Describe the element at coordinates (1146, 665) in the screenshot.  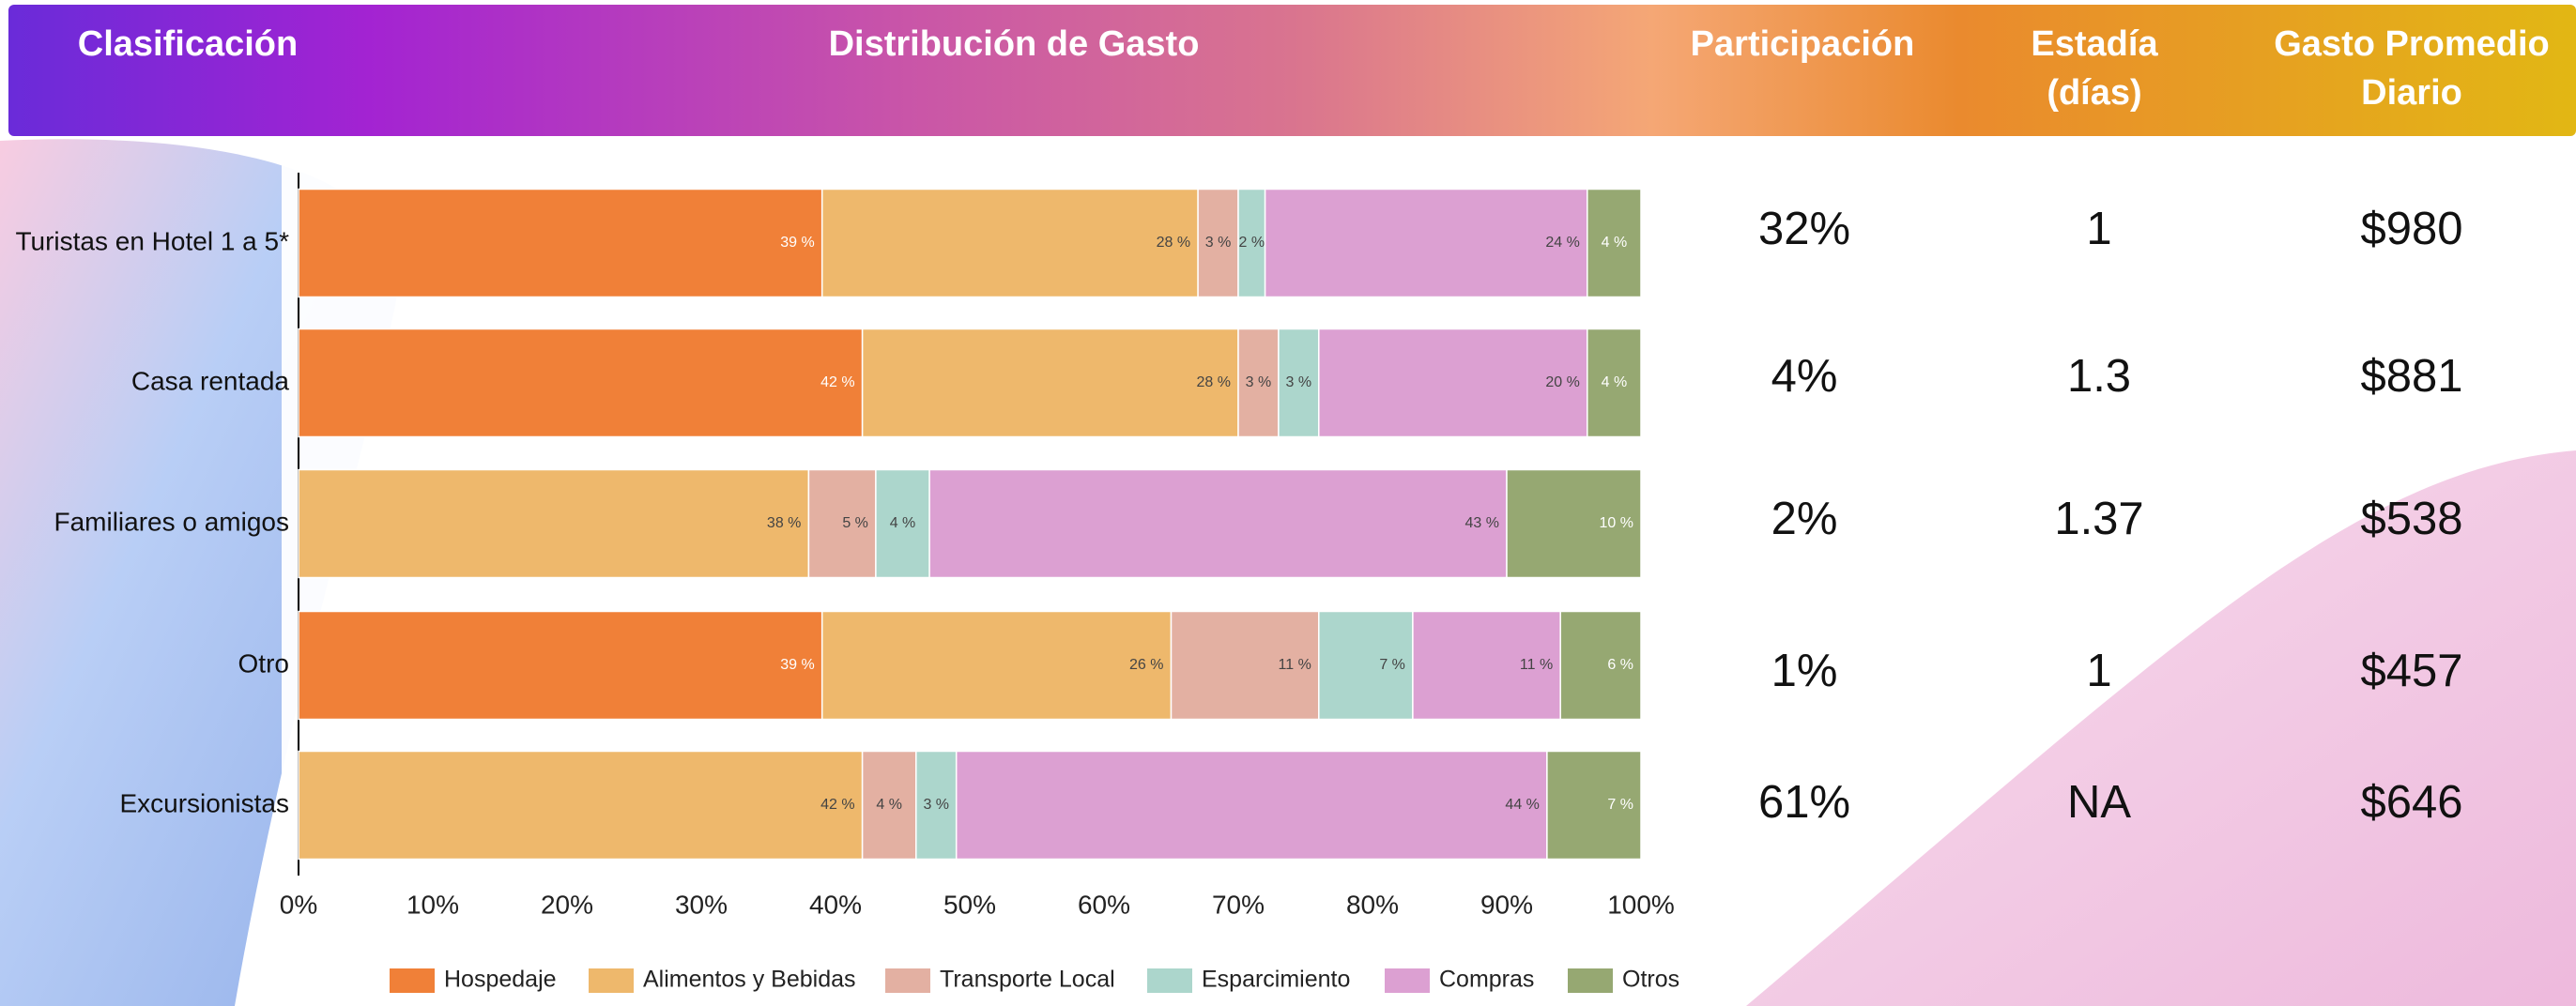
I see `value-label: 26 %` at that location.